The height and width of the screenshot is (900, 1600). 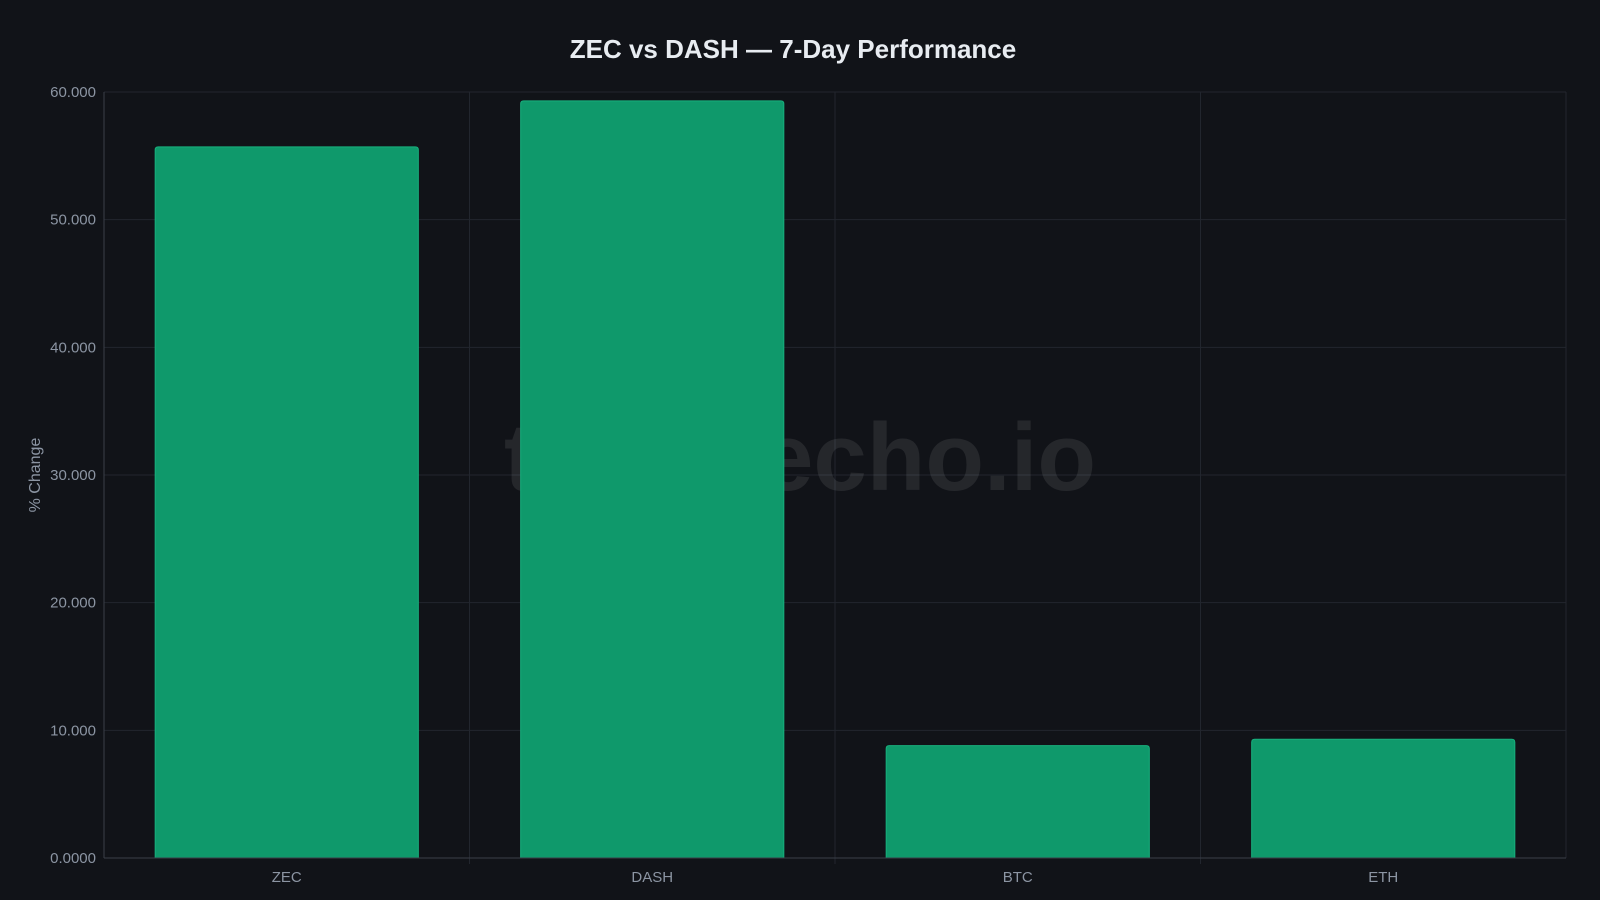 I want to click on x-tick-labels: ZEC DASH BTC ETH, so click(x=835, y=877).